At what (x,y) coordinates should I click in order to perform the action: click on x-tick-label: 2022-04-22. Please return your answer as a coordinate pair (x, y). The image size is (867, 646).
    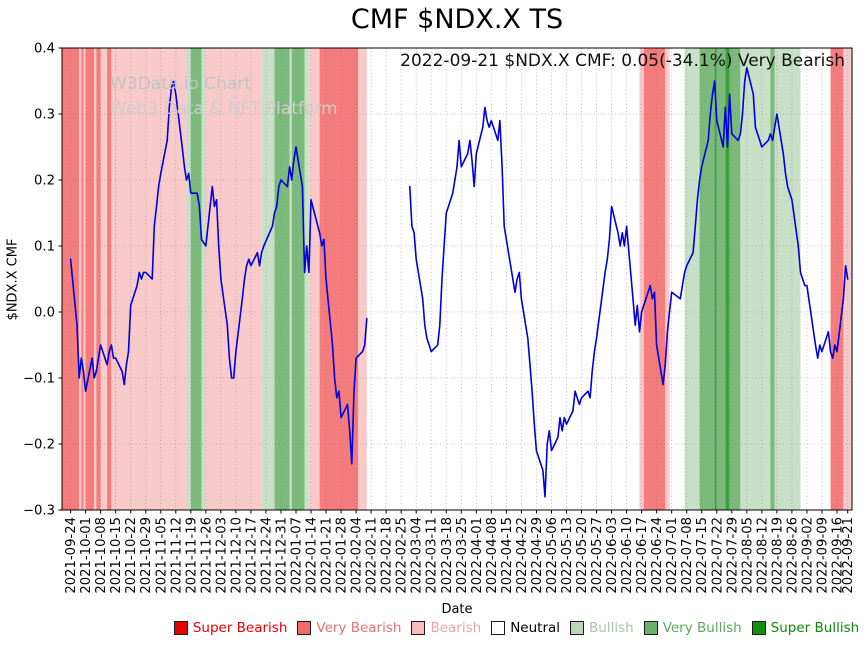
    Looking at the image, I should click on (522, 555).